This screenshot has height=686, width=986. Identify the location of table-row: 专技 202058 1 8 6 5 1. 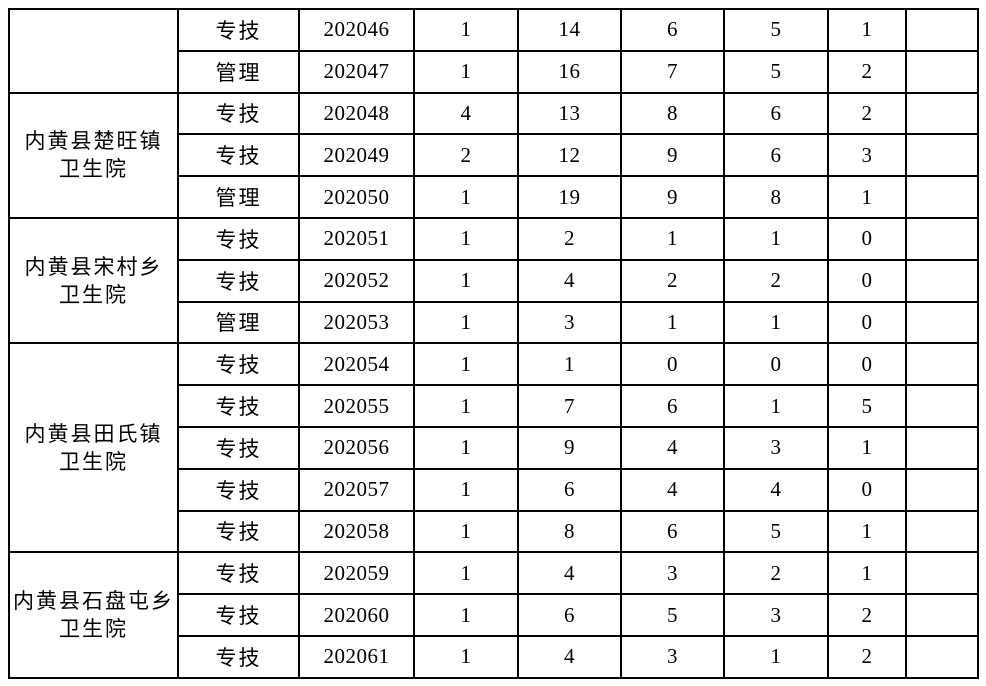
(494, 531).